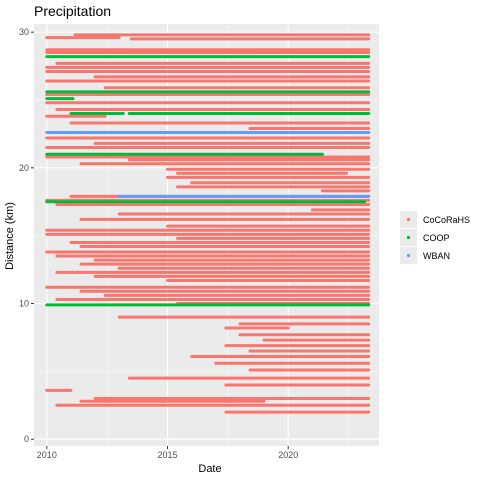 This screenshot has height=480, width=480. I want to click on chart-title: Precipitation, so click(72, 11).